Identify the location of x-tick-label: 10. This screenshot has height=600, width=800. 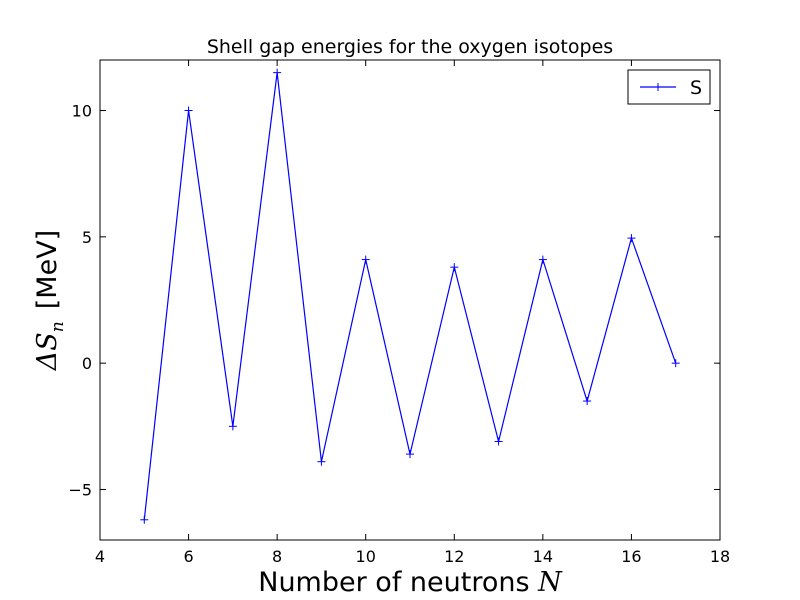
(366, 556).